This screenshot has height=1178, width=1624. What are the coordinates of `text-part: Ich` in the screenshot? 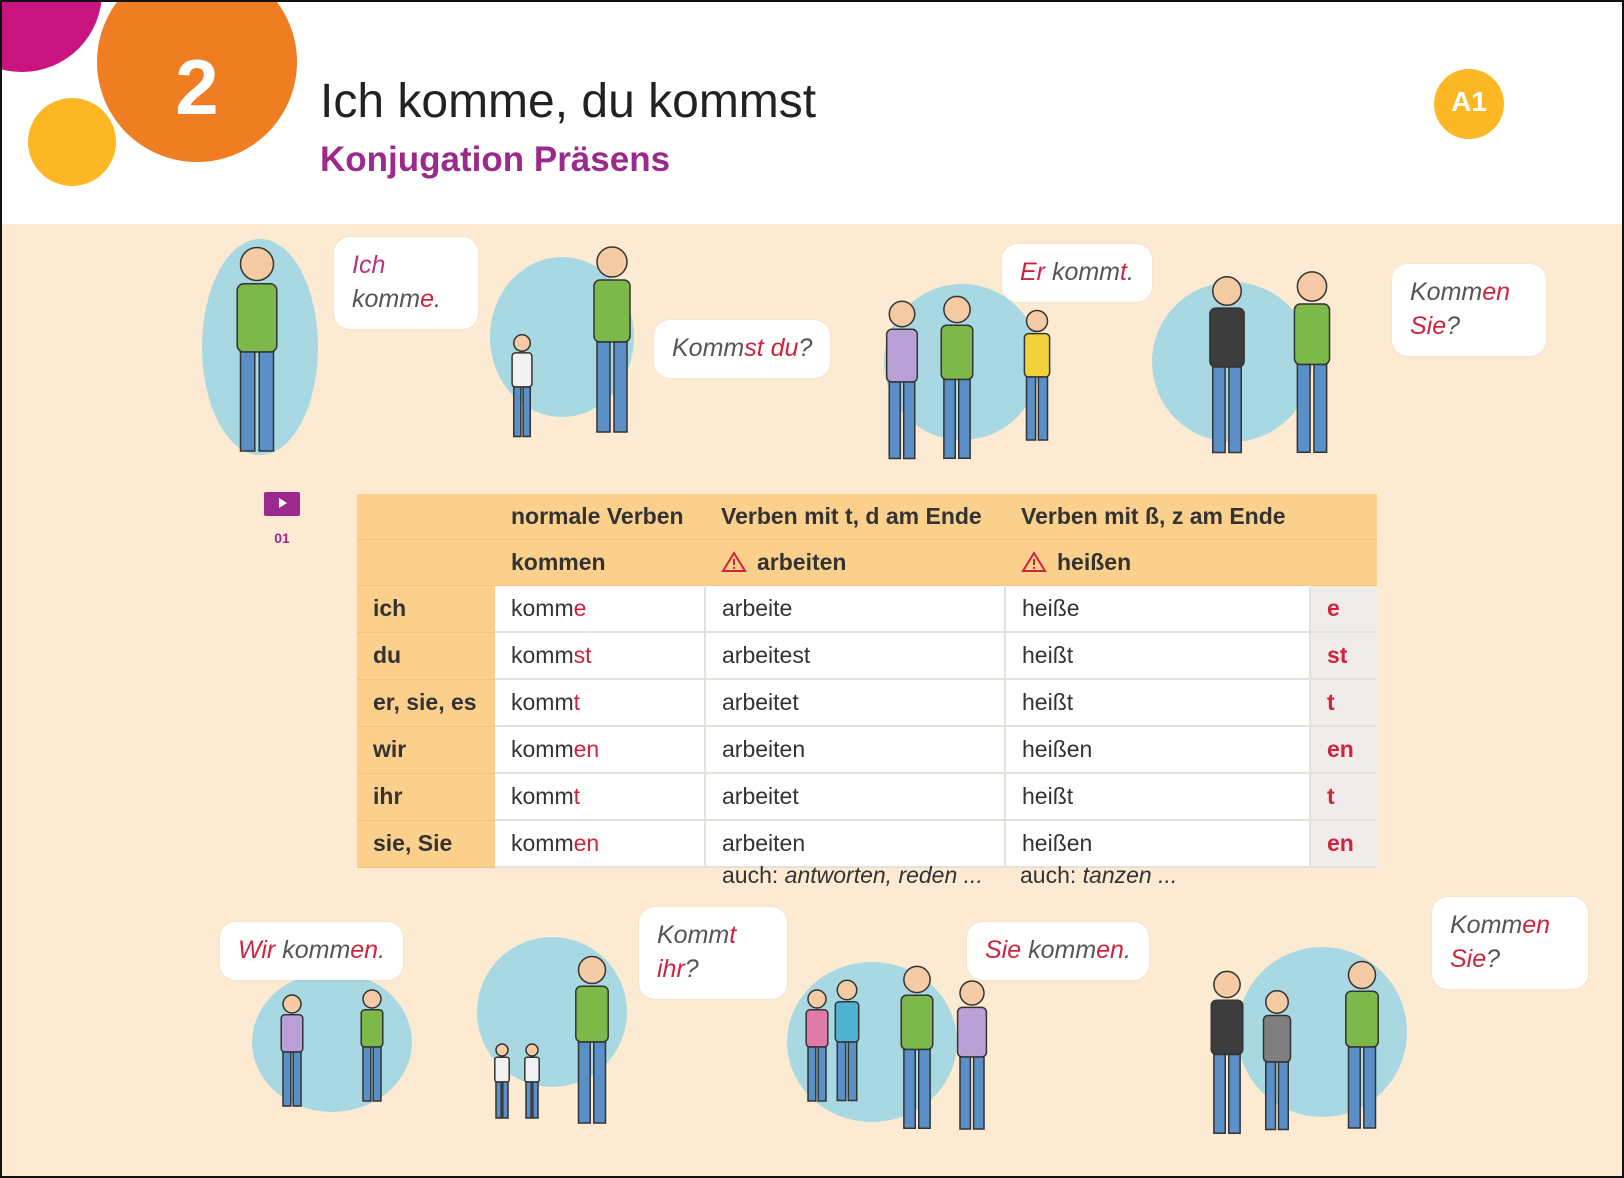 It's located at (369, 265).